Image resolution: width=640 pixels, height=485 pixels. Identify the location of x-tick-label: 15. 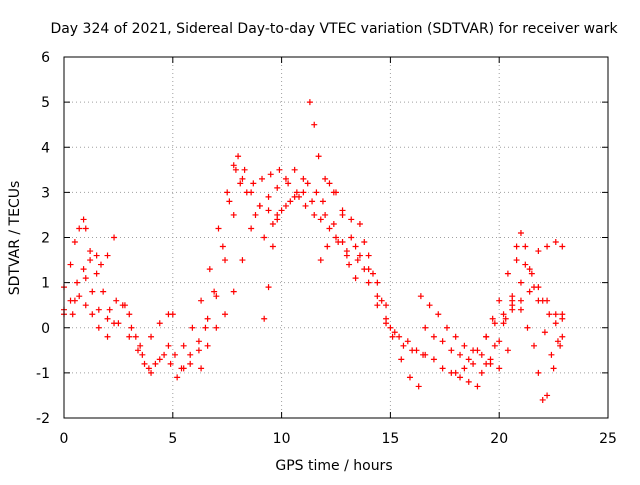
(390, 439).